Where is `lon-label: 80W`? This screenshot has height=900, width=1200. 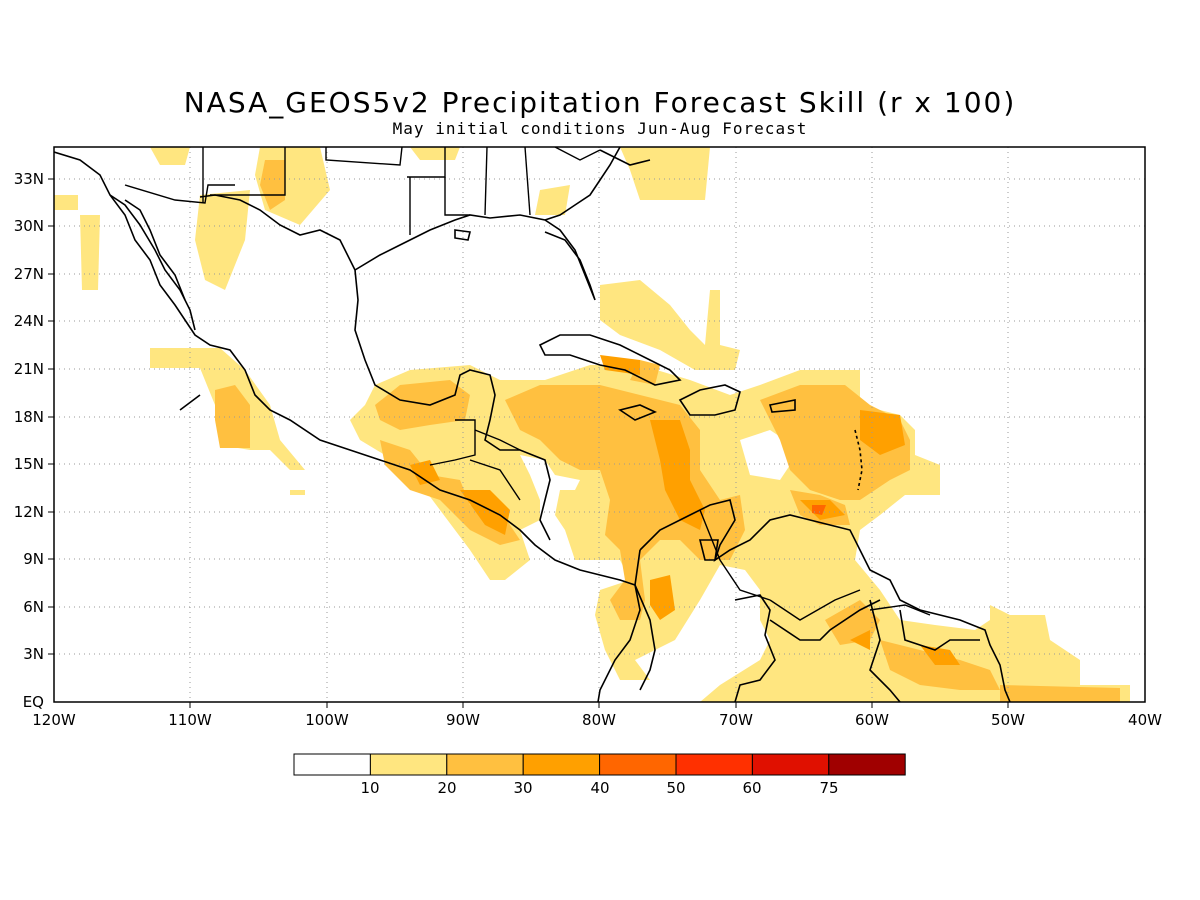 lon-label: 80W is located at coordinates (599, 720).